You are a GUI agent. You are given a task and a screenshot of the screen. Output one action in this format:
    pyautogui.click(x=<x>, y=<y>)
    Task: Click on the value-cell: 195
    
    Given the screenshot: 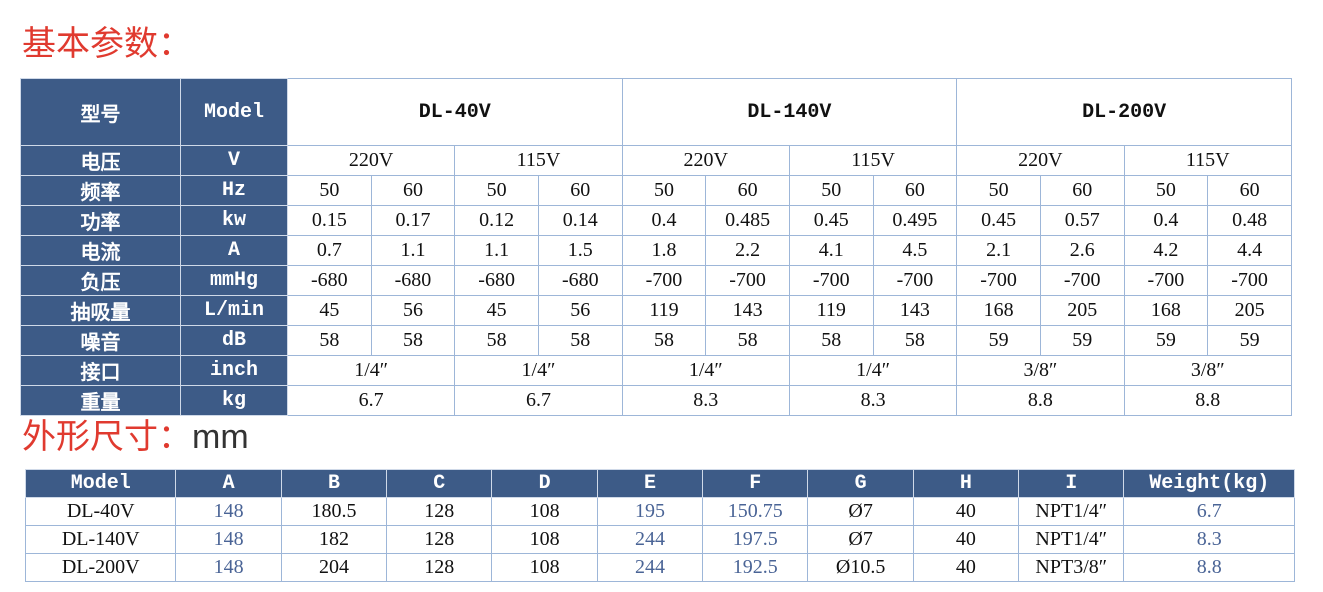 What is the action you would take?
    pyautogui.click(x=650, y=511)
    